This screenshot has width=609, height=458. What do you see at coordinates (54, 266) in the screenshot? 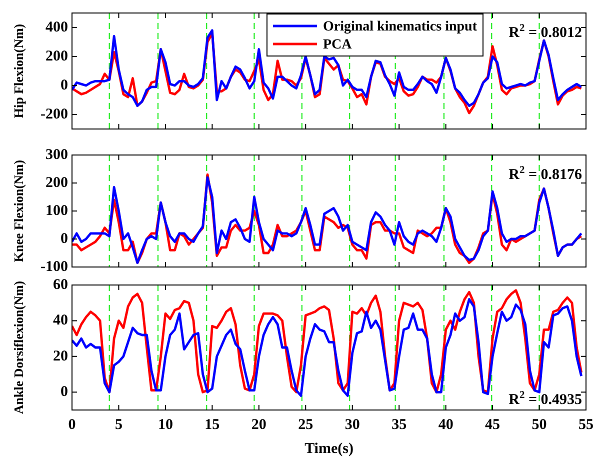
I see `y-tick-label: -100` at bounding box center [54, 266].